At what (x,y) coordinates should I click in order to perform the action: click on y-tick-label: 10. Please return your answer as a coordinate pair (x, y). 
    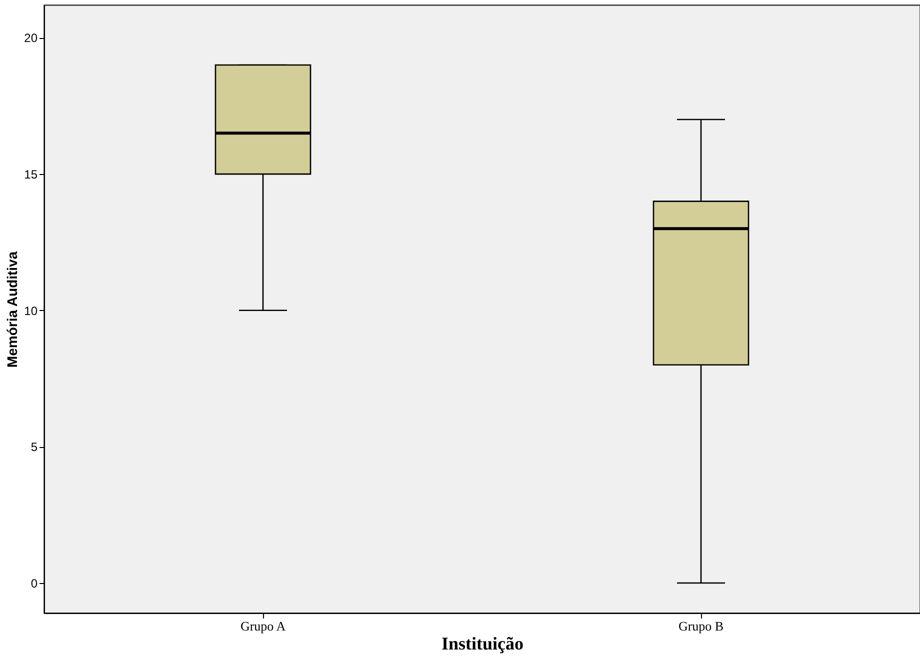
    Looking at the image, I should click on (31, 311).